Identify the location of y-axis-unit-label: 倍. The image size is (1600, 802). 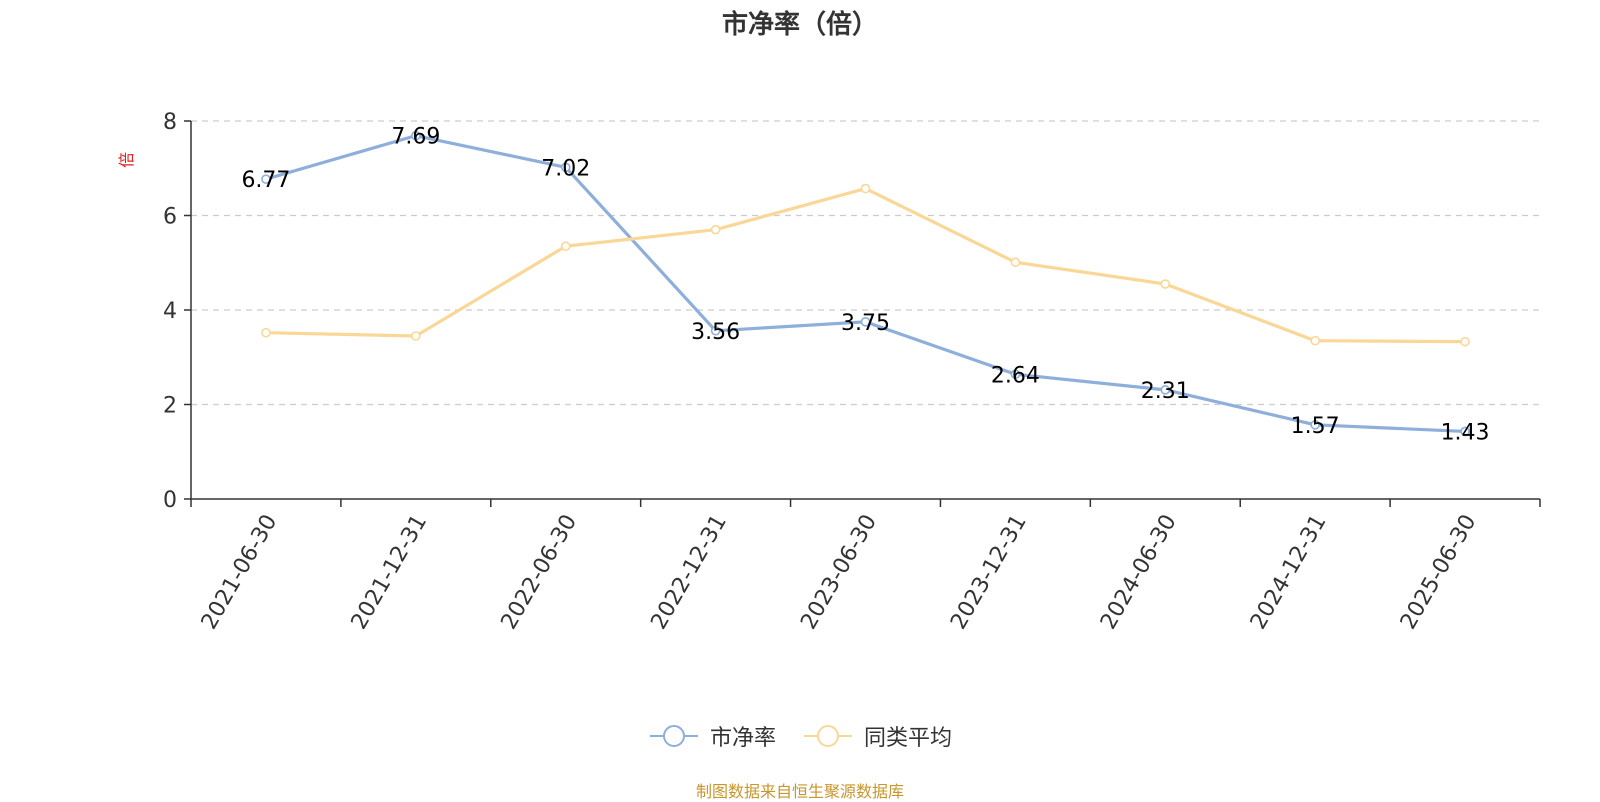
(126, 160).